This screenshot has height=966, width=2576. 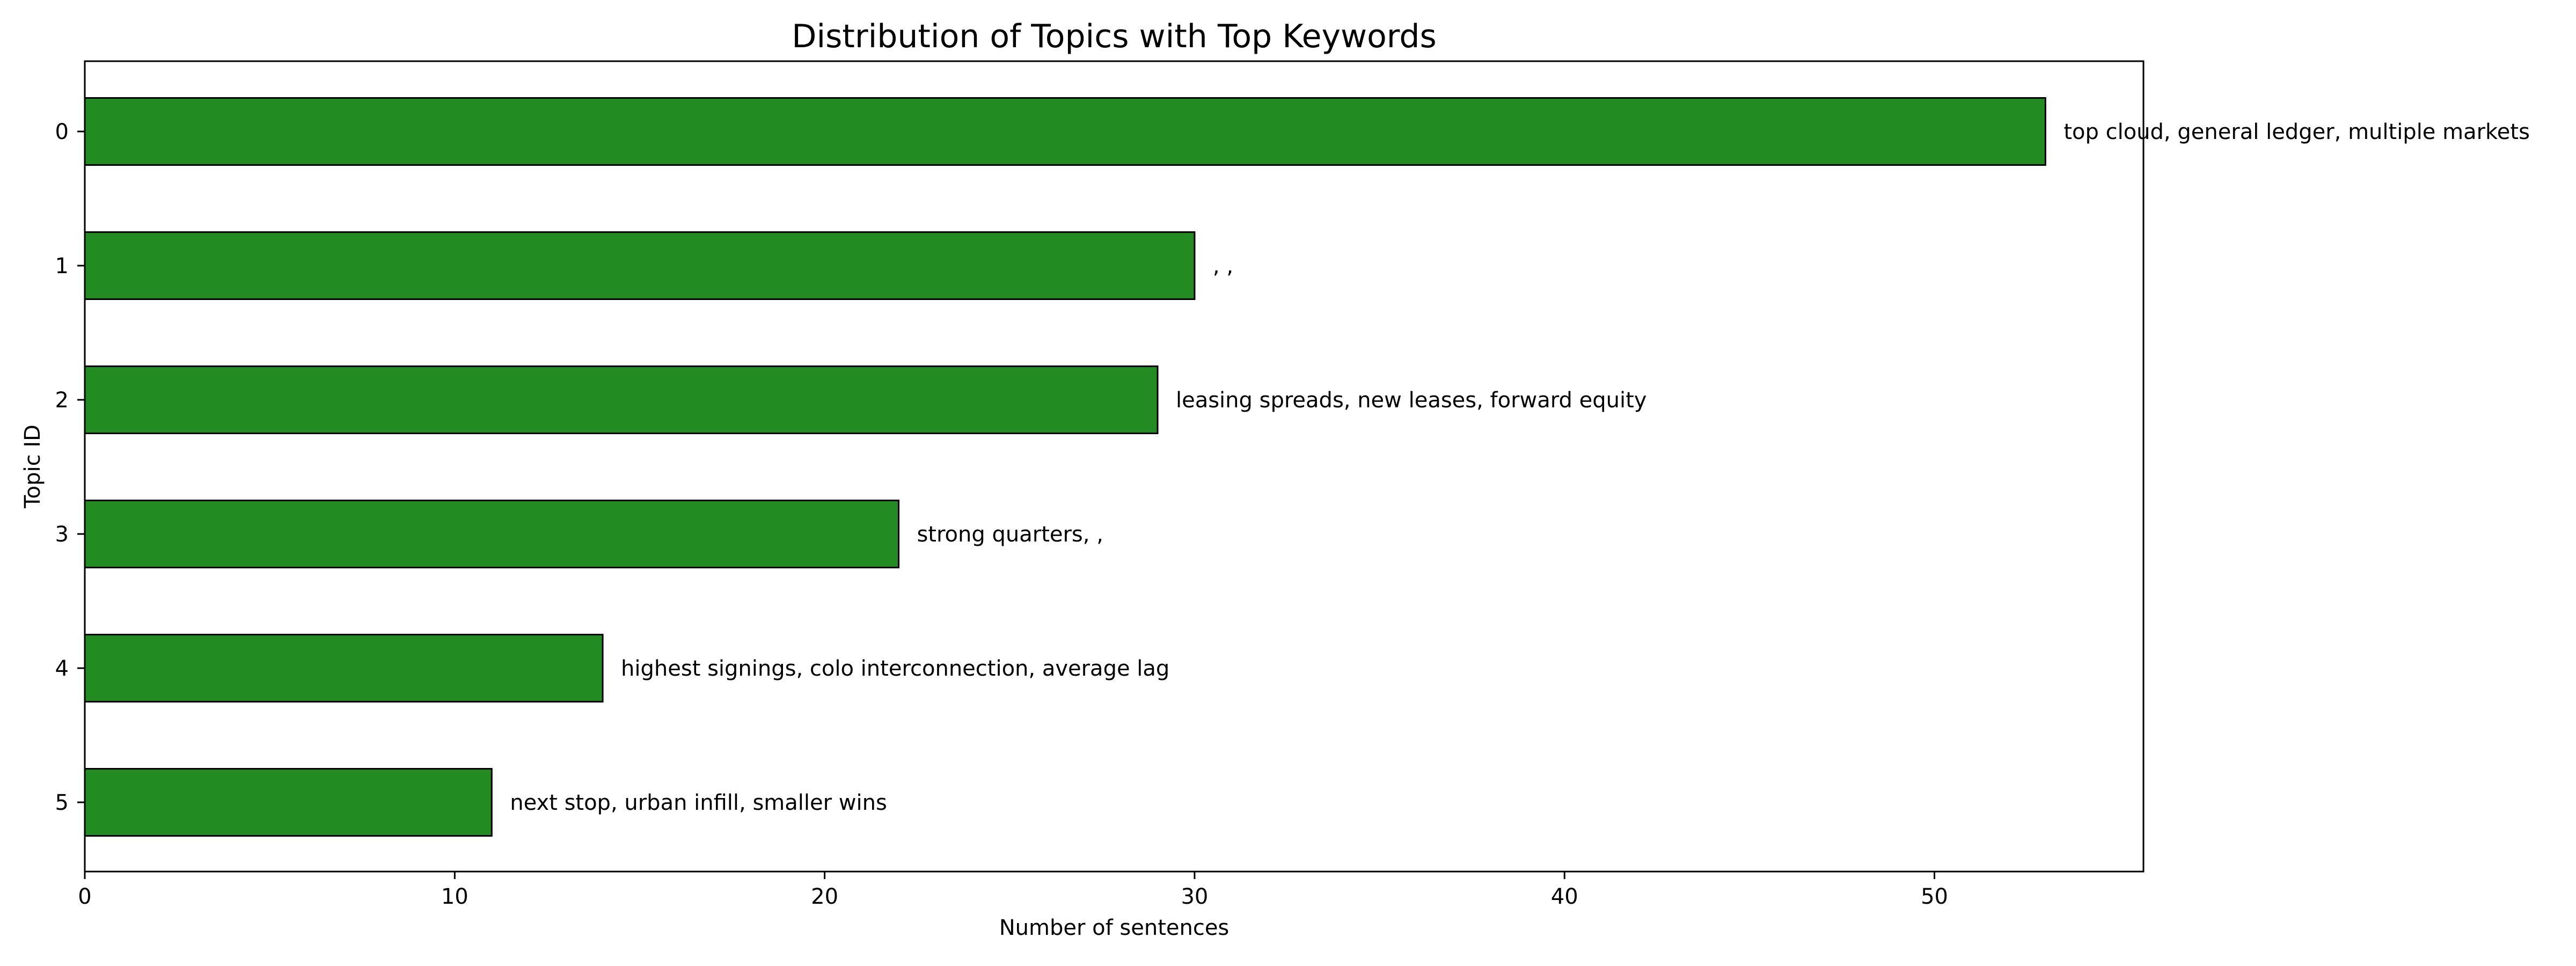 What do you see at coordinates (62, 534) in the screenshot?
I see `y-tick-label-3: 3` at bounding box center [62, 534].